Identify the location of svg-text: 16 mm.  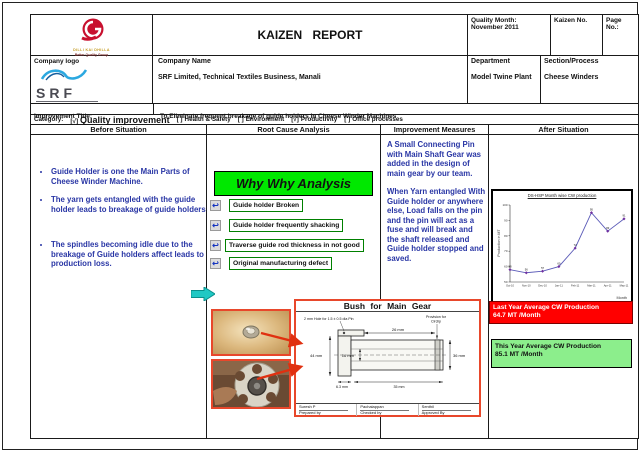
(348, 355).